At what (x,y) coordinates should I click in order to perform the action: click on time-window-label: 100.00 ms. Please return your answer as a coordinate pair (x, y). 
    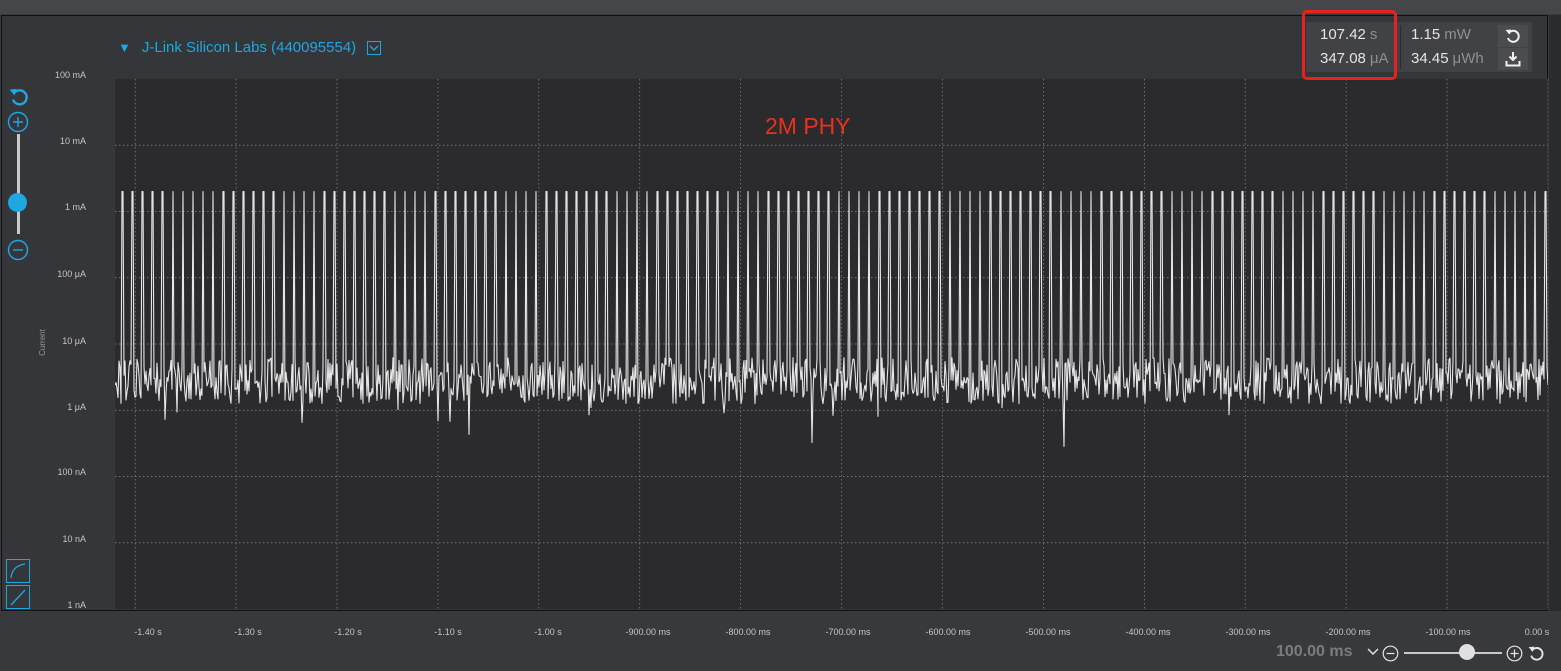
    Looking at the image, I should click on (1314, 651).